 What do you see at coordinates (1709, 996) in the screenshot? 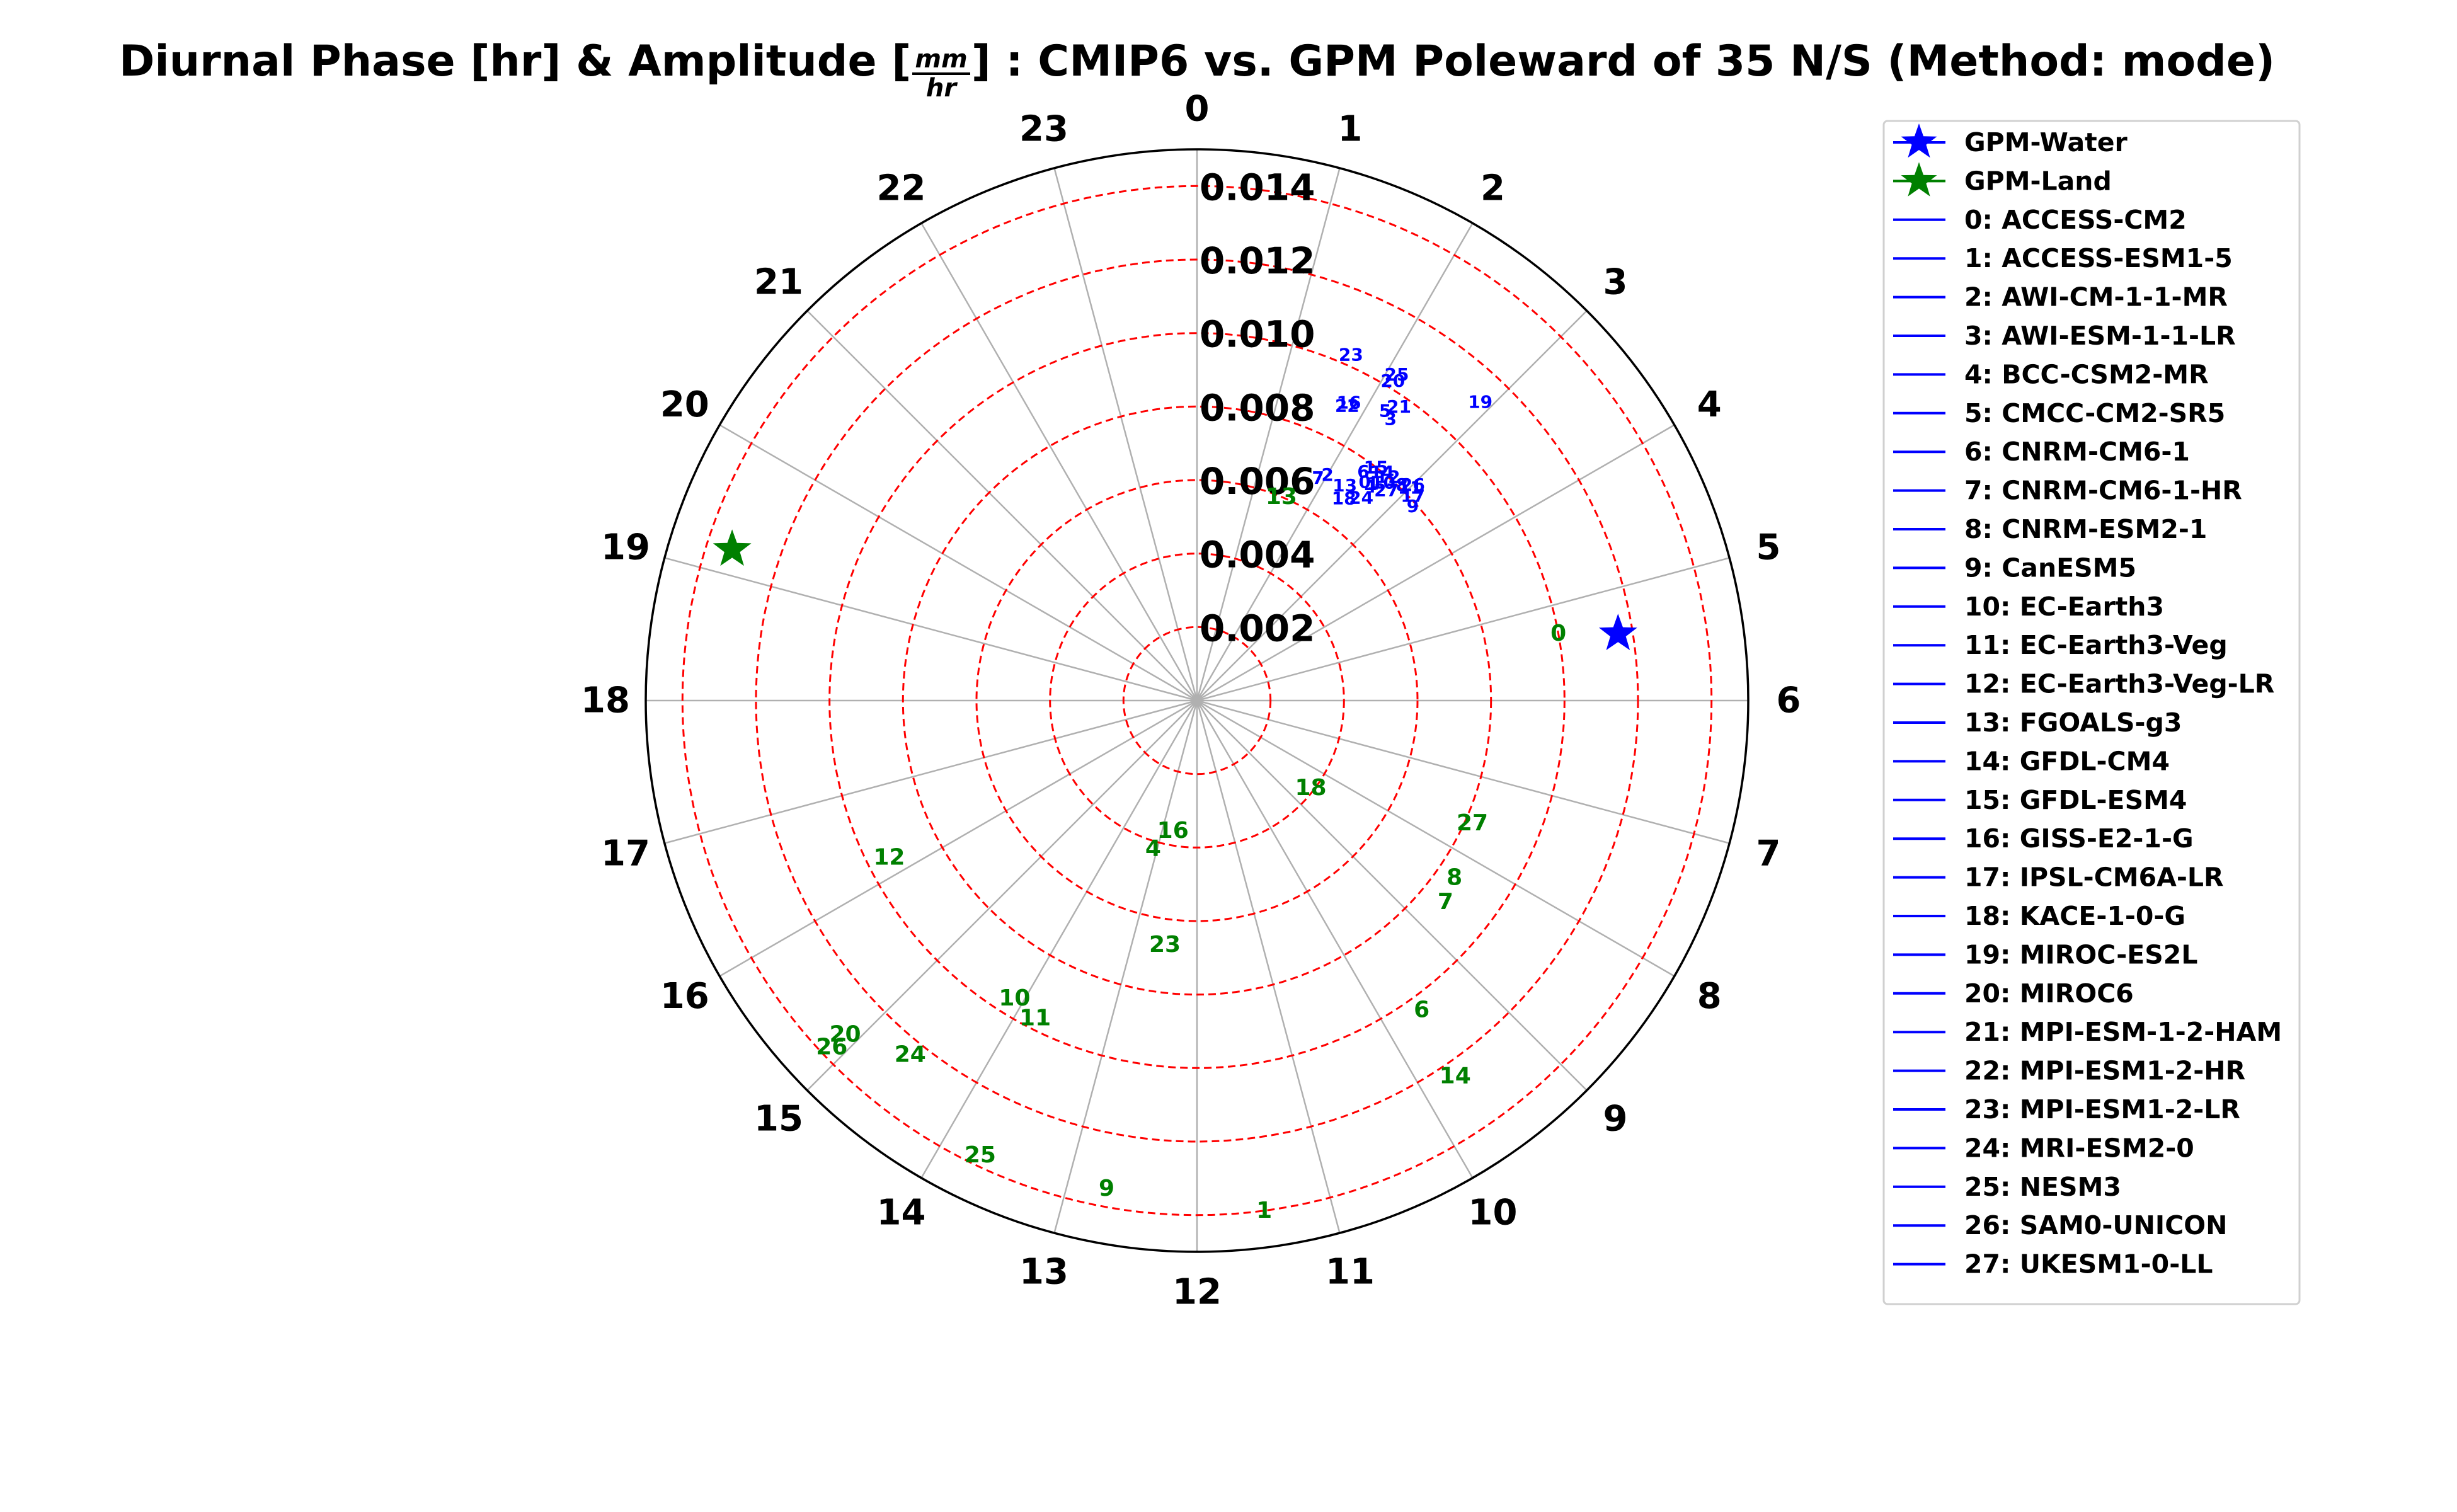
I see `hour-label-8: 8` at bounding box center [1709, 996].